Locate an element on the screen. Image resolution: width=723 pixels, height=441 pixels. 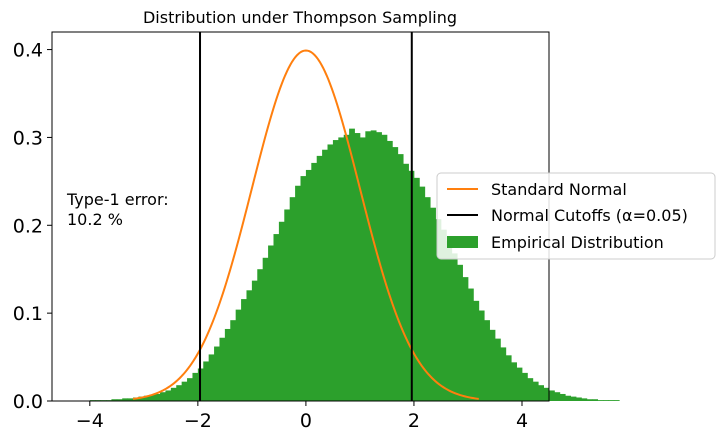
legend-swatch-empirical is located at coordinates (462, 242).